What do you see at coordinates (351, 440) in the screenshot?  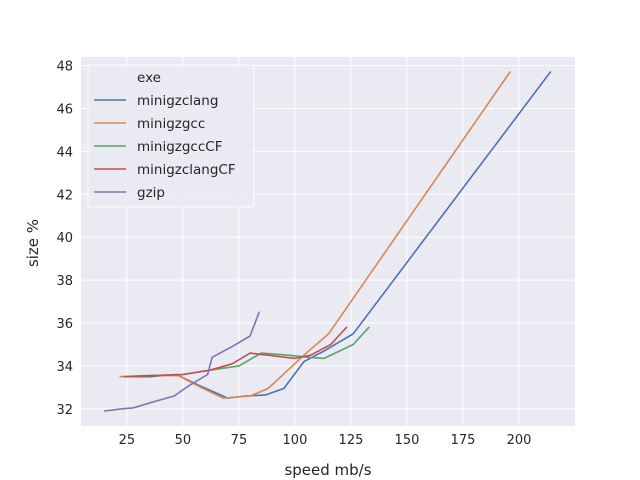 I see `x-tick-label: 125` at bounding box center [351, 440].